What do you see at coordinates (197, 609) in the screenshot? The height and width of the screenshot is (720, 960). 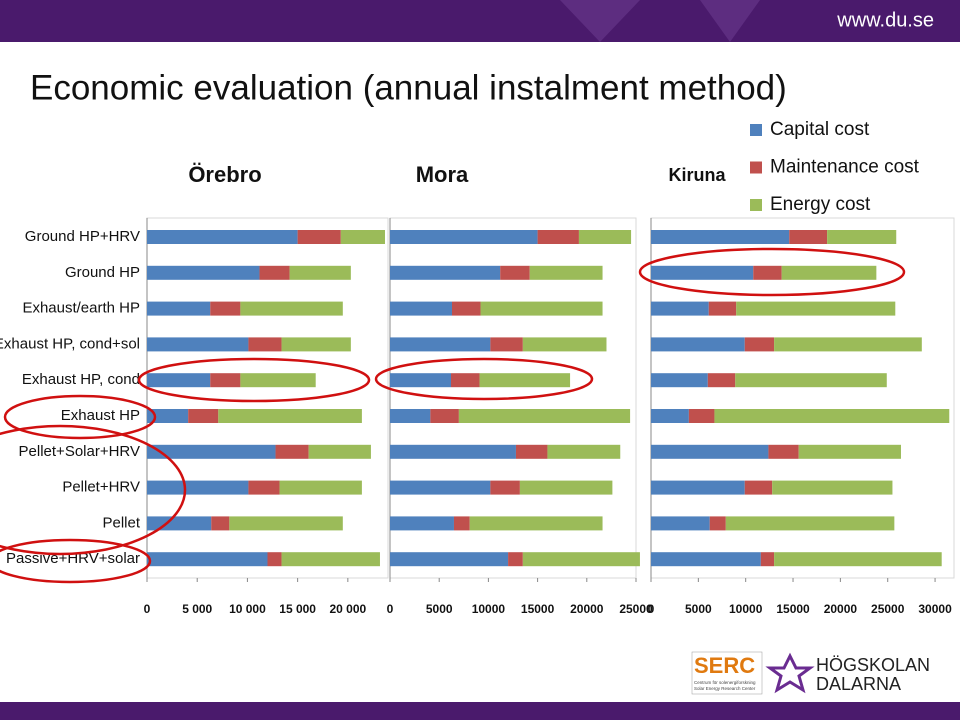 I see `x-tick-label: 5 000` at bounding box center [197, 609].